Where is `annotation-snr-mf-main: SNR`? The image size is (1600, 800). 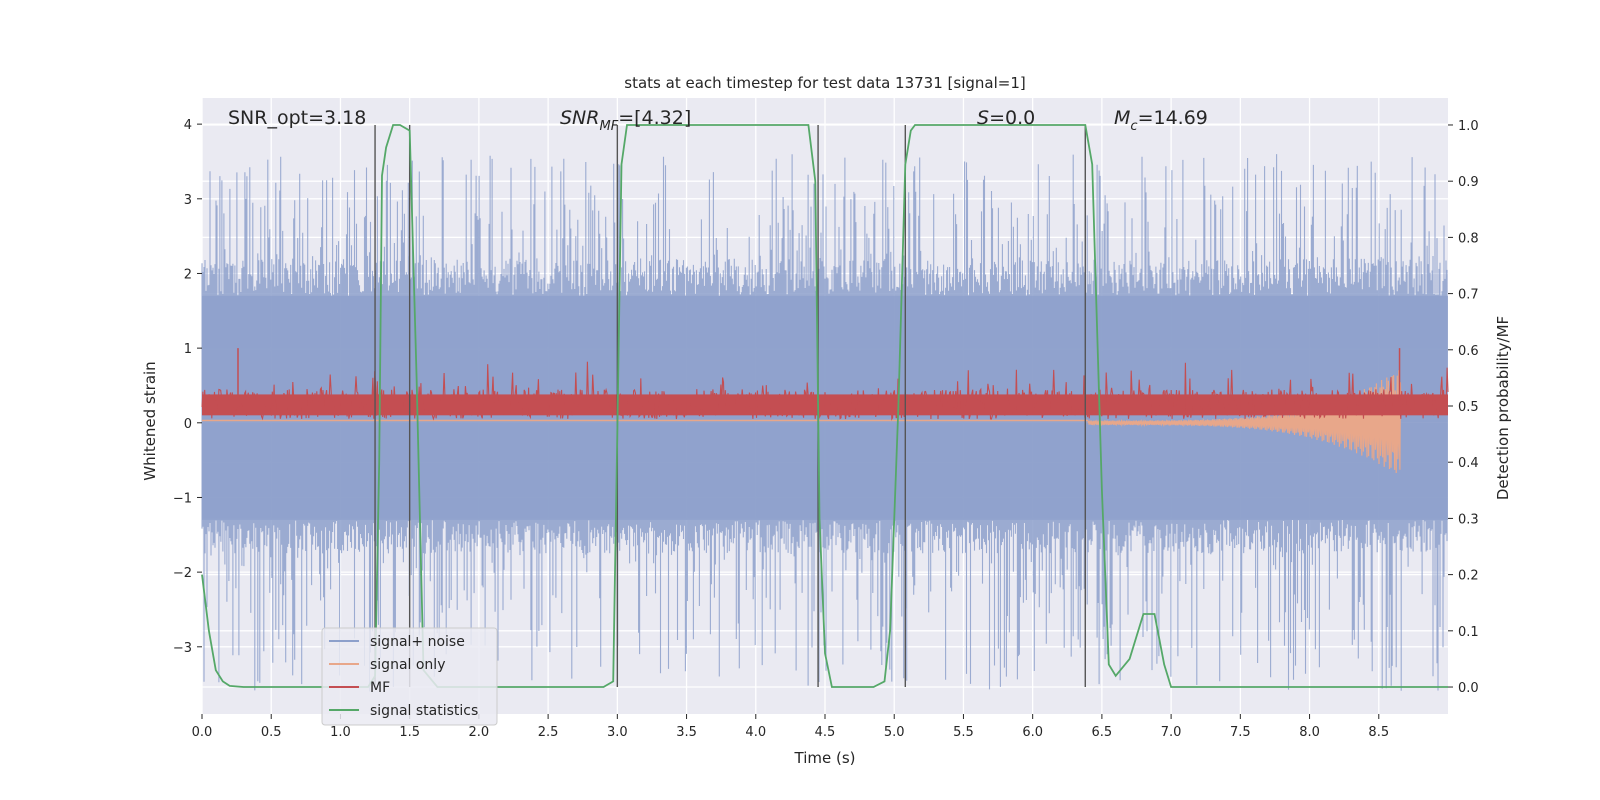
annotation-snr-mf-main: SNR is located at coordinates (579, 118).